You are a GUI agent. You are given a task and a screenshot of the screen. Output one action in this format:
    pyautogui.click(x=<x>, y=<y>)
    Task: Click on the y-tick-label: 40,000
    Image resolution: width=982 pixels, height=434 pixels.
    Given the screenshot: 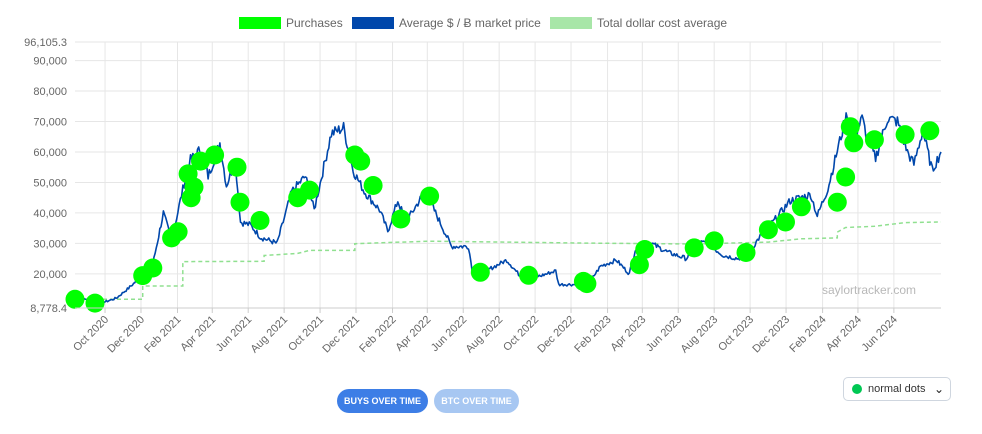 What is the action you would take?
    pyautogui.click(x=50, y=214)
    